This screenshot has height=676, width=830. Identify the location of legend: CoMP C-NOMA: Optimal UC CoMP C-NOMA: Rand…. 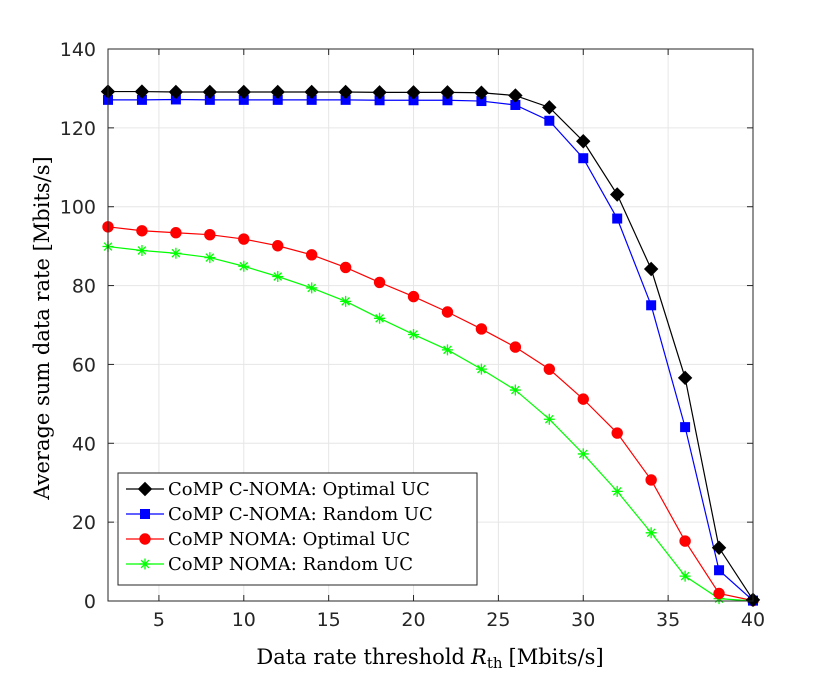
(297, 529).